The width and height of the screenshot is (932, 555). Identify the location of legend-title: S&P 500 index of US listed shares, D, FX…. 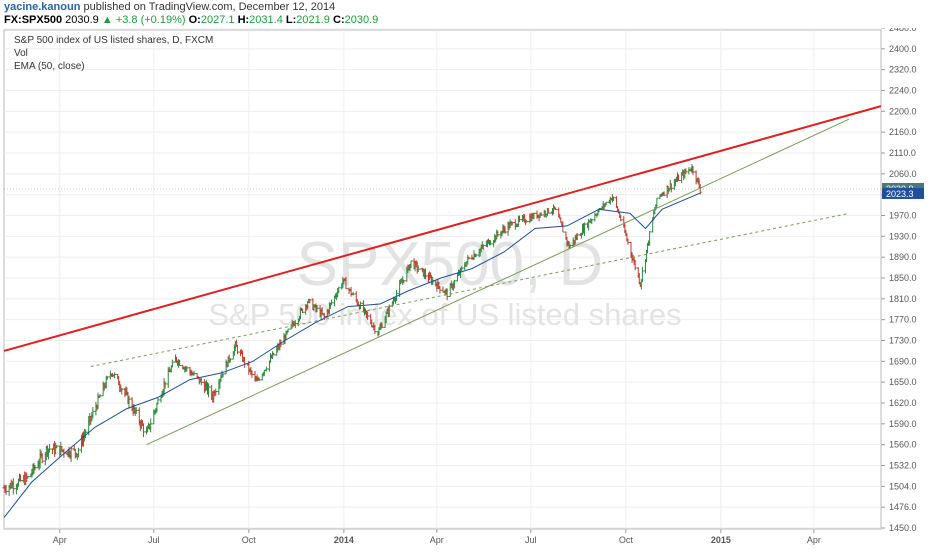
(113, 40).